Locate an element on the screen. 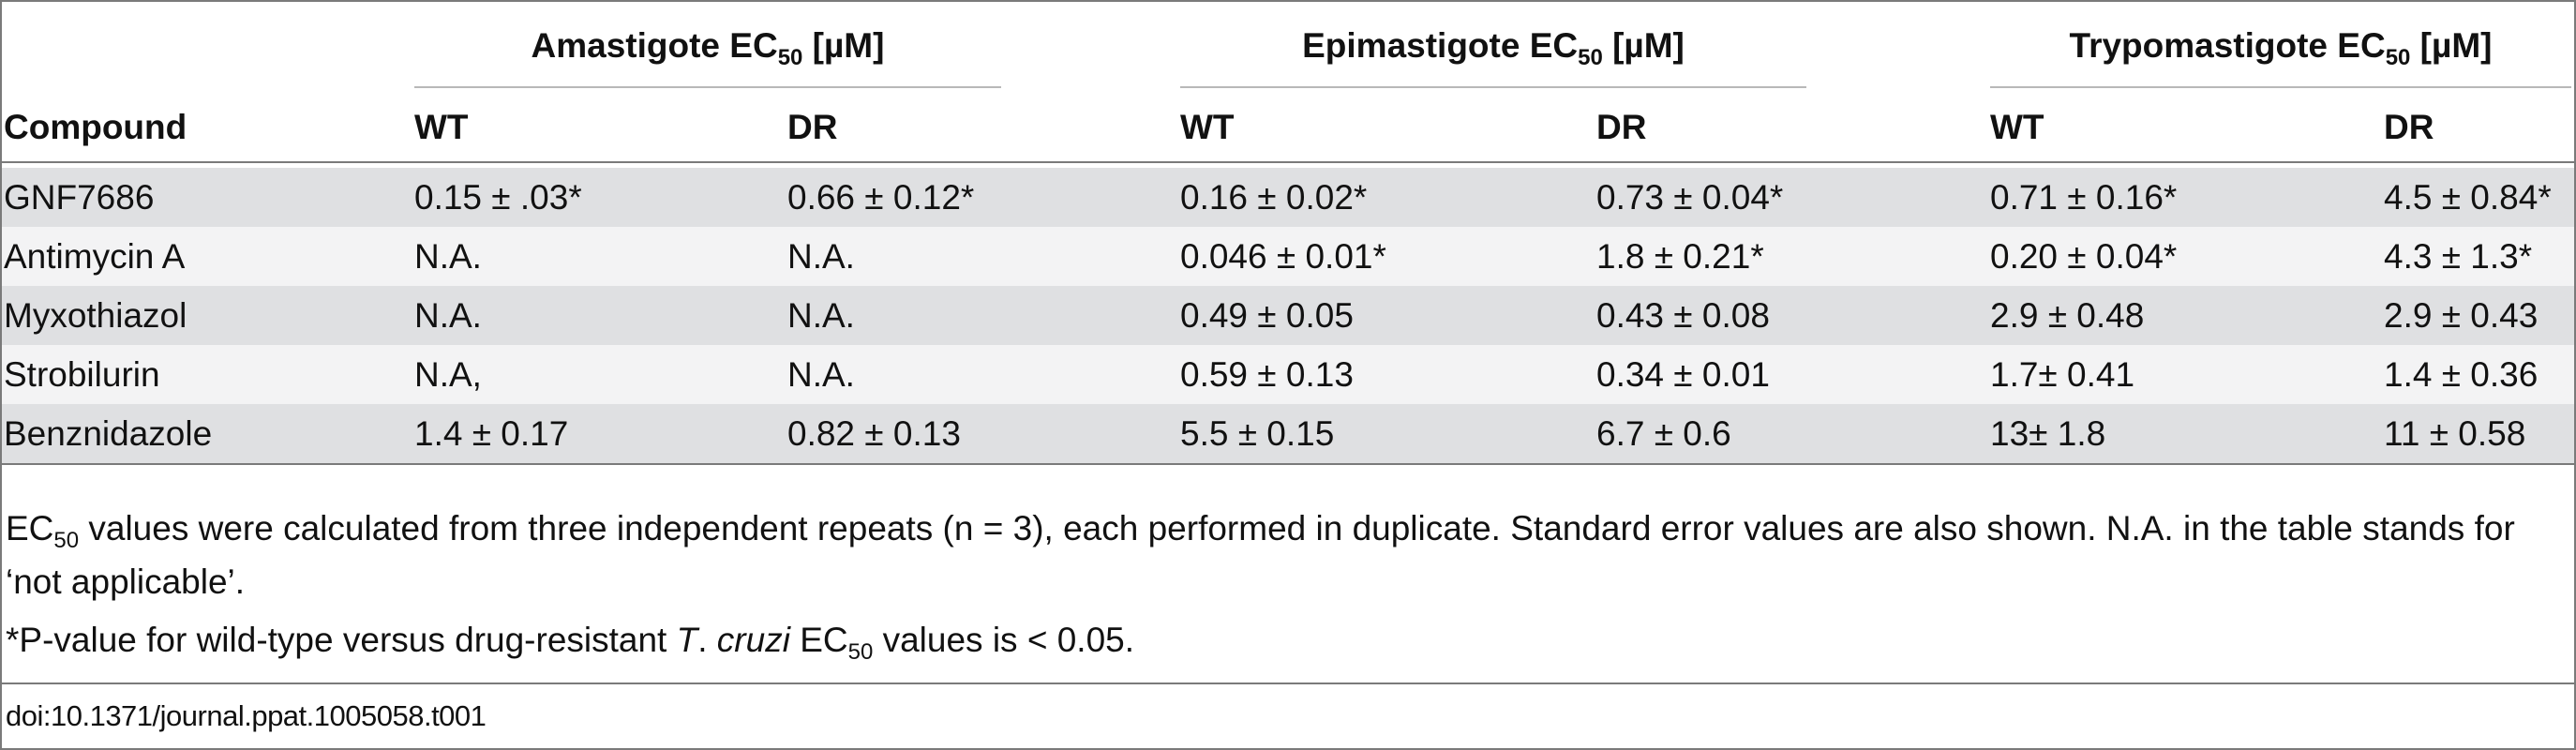  table-bottom-rule is located at coordinates (1288, 464).